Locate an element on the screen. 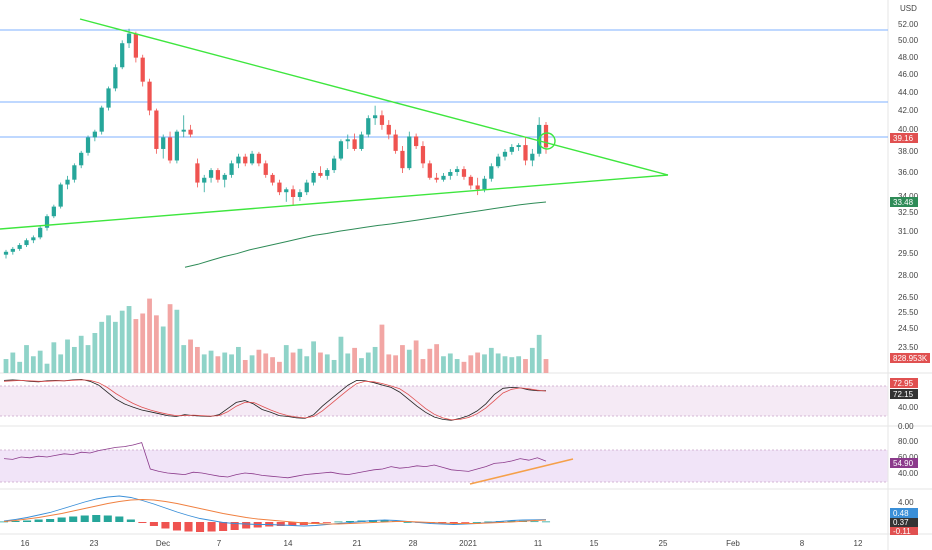 The width and height of the screenshot is (932, 550). rsi-trendline is located at coordinates (521, 471).